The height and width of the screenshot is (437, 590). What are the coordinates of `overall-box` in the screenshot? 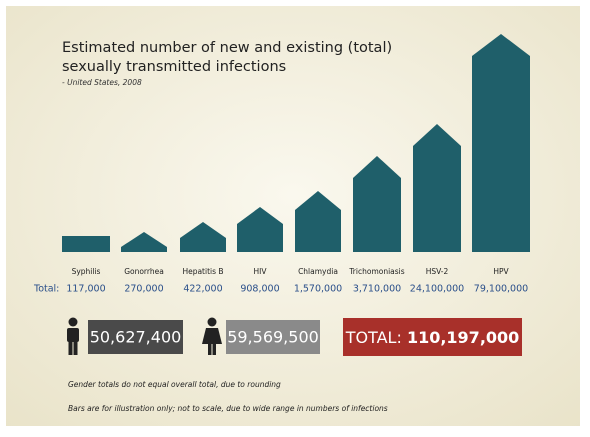 It's located at (432, 337).